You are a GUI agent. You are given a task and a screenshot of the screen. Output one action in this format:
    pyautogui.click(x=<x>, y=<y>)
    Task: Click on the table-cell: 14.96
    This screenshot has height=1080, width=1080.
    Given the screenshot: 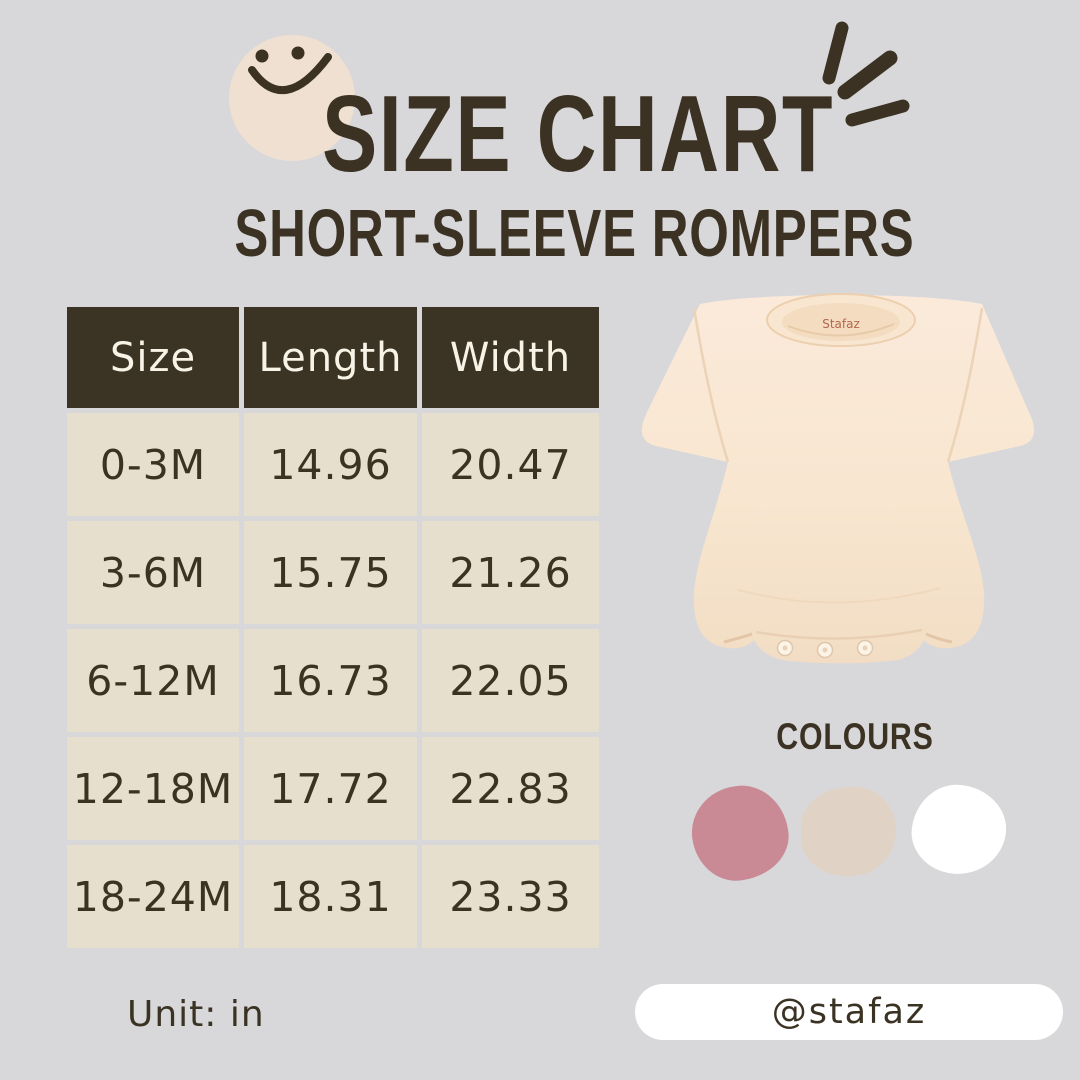 What is the action you would take?
    pyautogui.click(x=330, y=464)
    